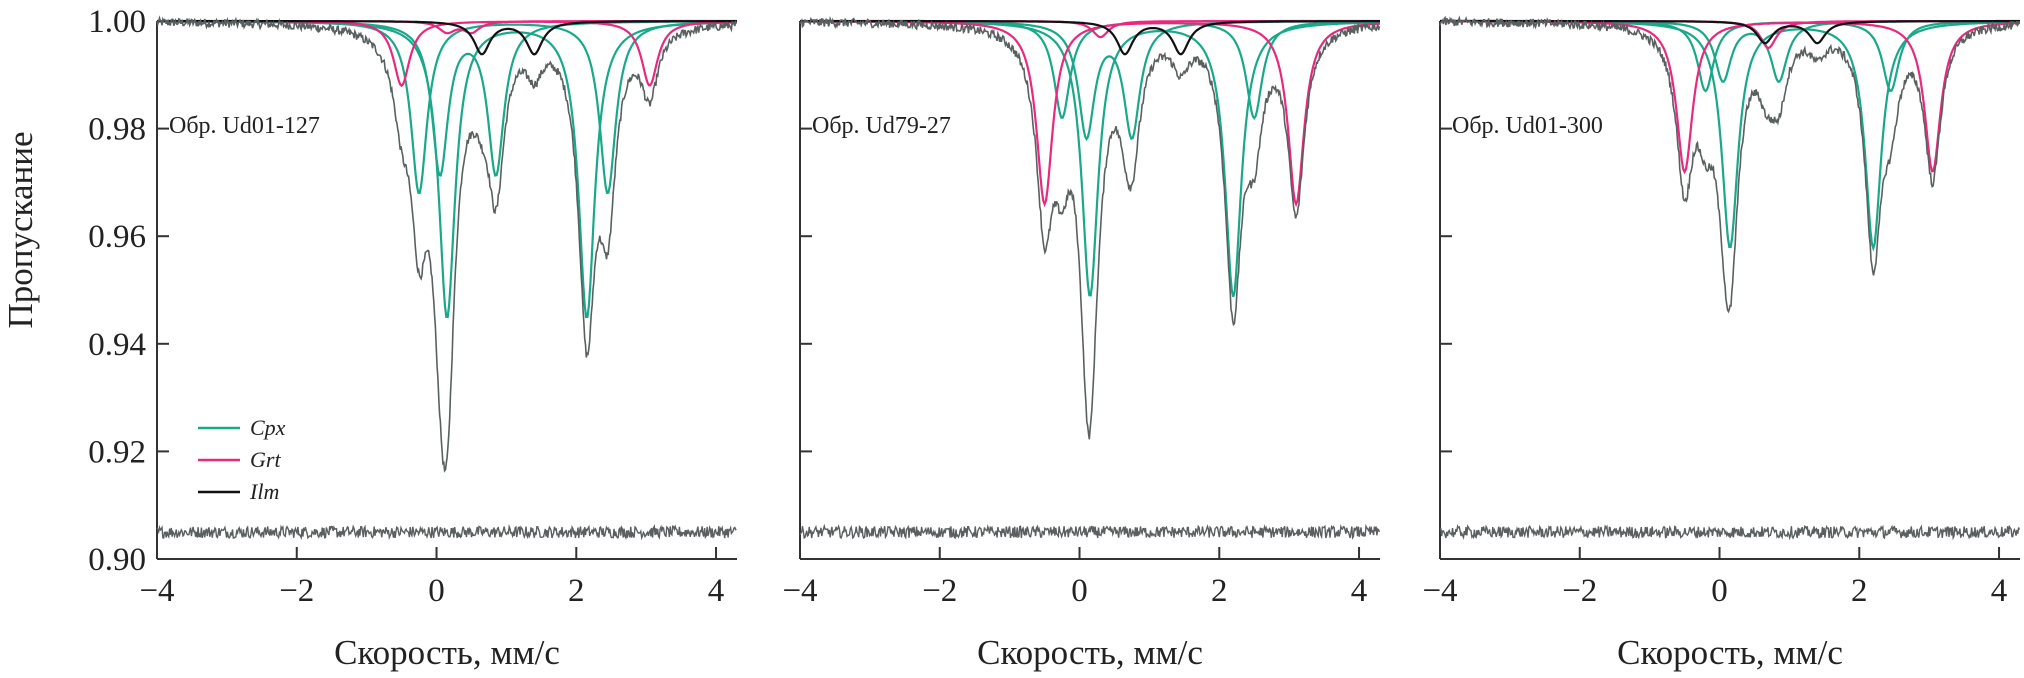 The height and width of the screenshot is (678, 2024). Describe the element at coordinates (268, 427) in the screenshot. I see `legend-label-cpx: Cpx` at that location.